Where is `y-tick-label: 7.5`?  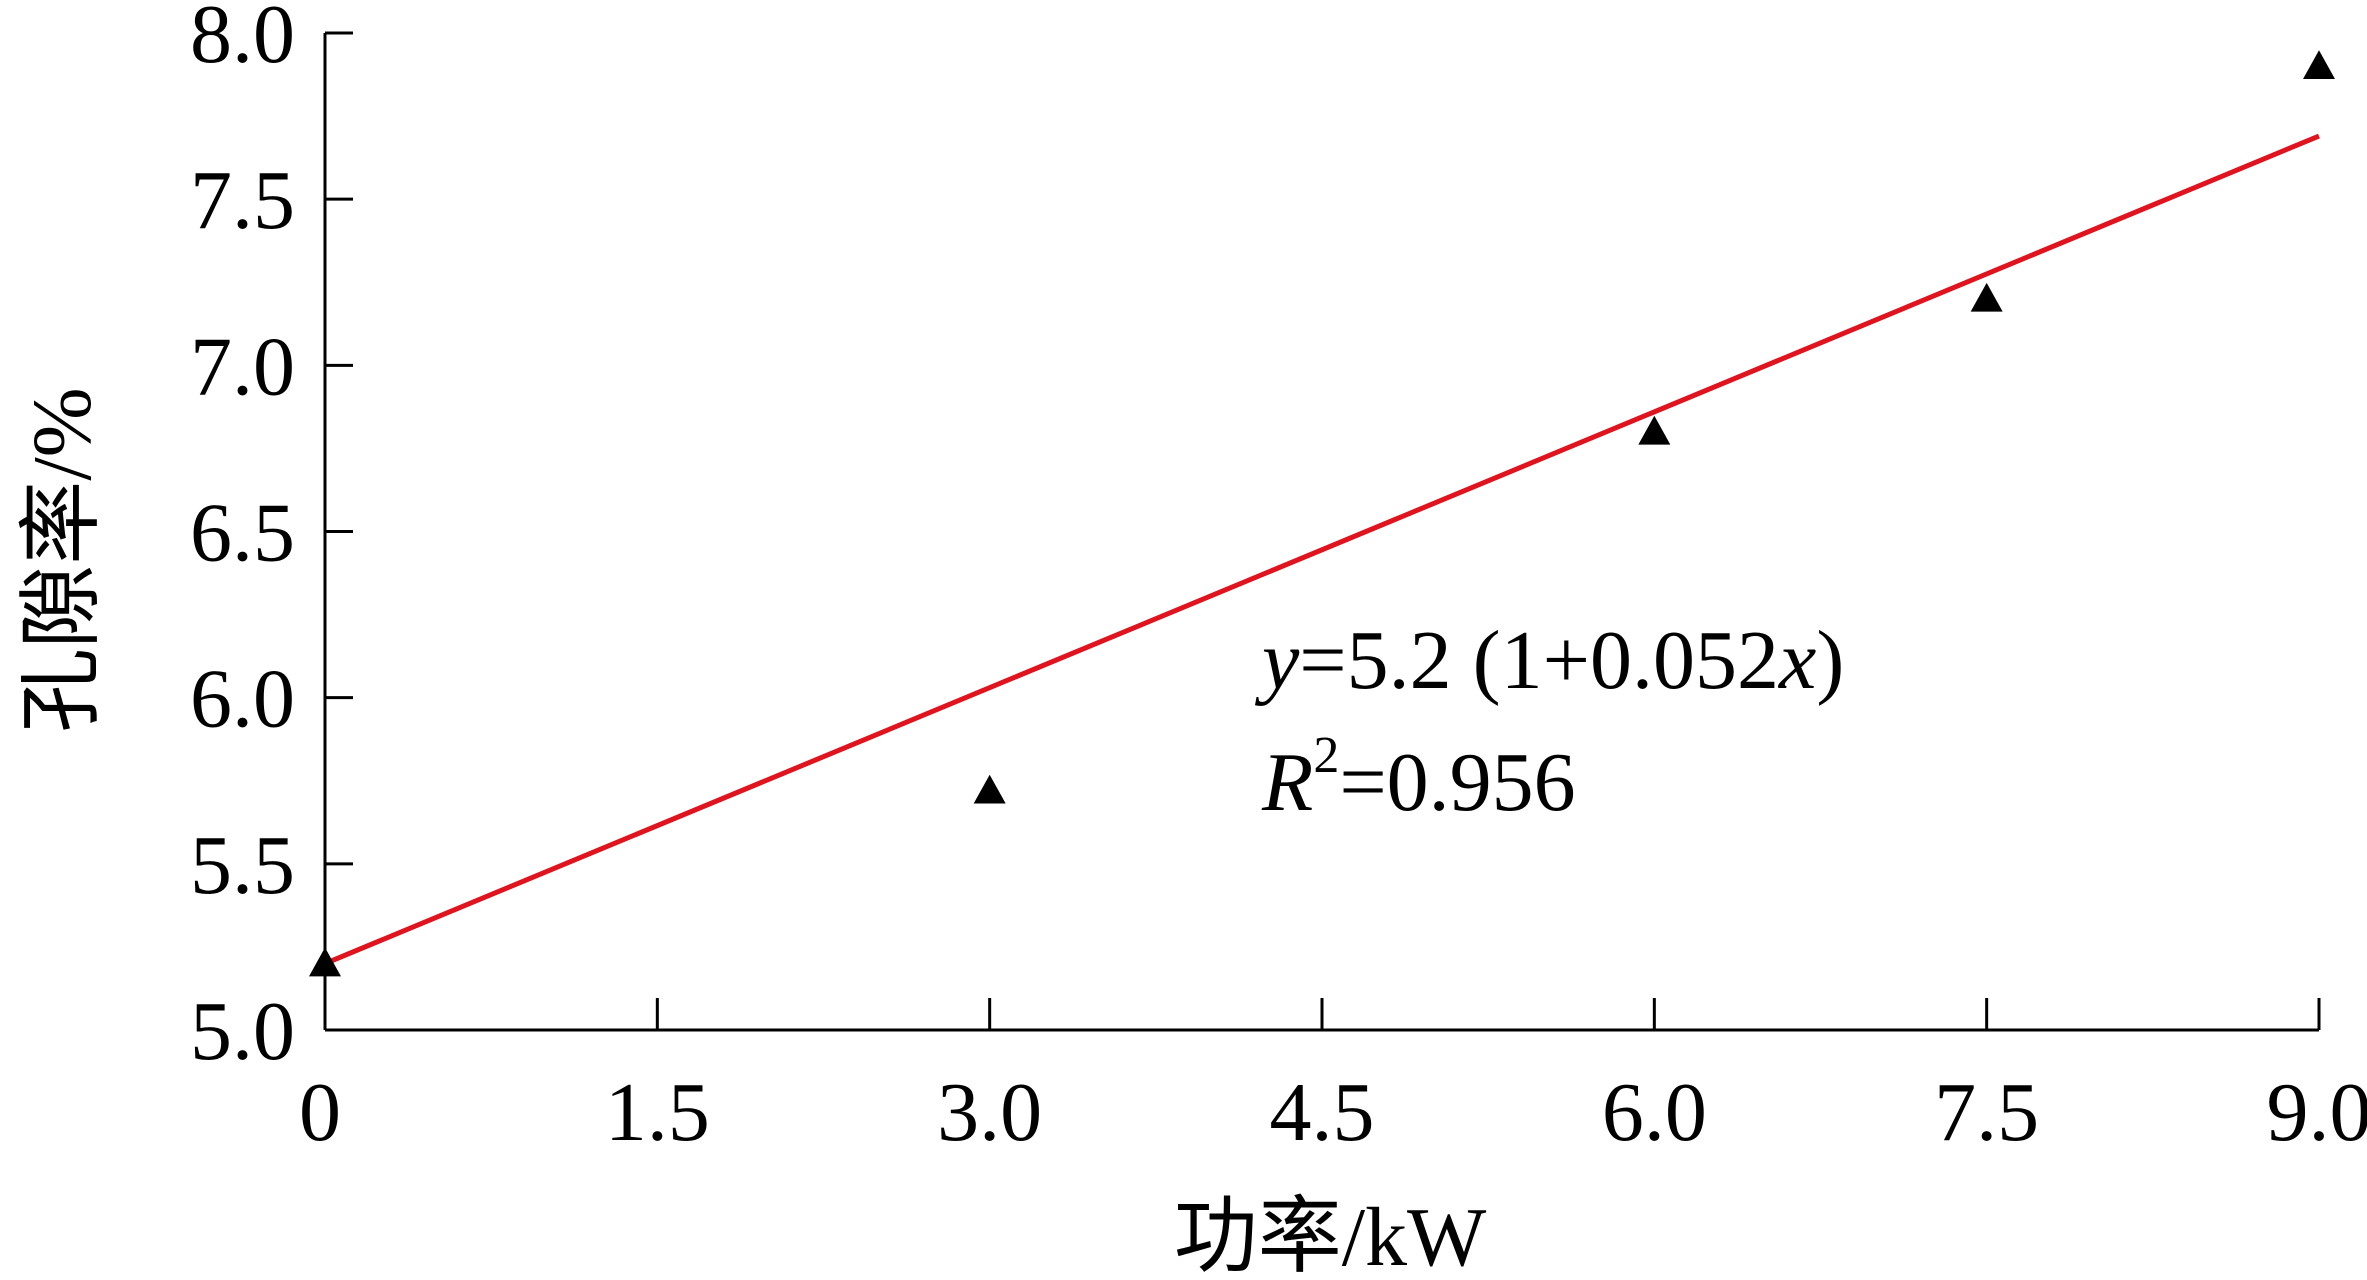 y-tick-label: 7.5 is located at coordinates (242, 200).